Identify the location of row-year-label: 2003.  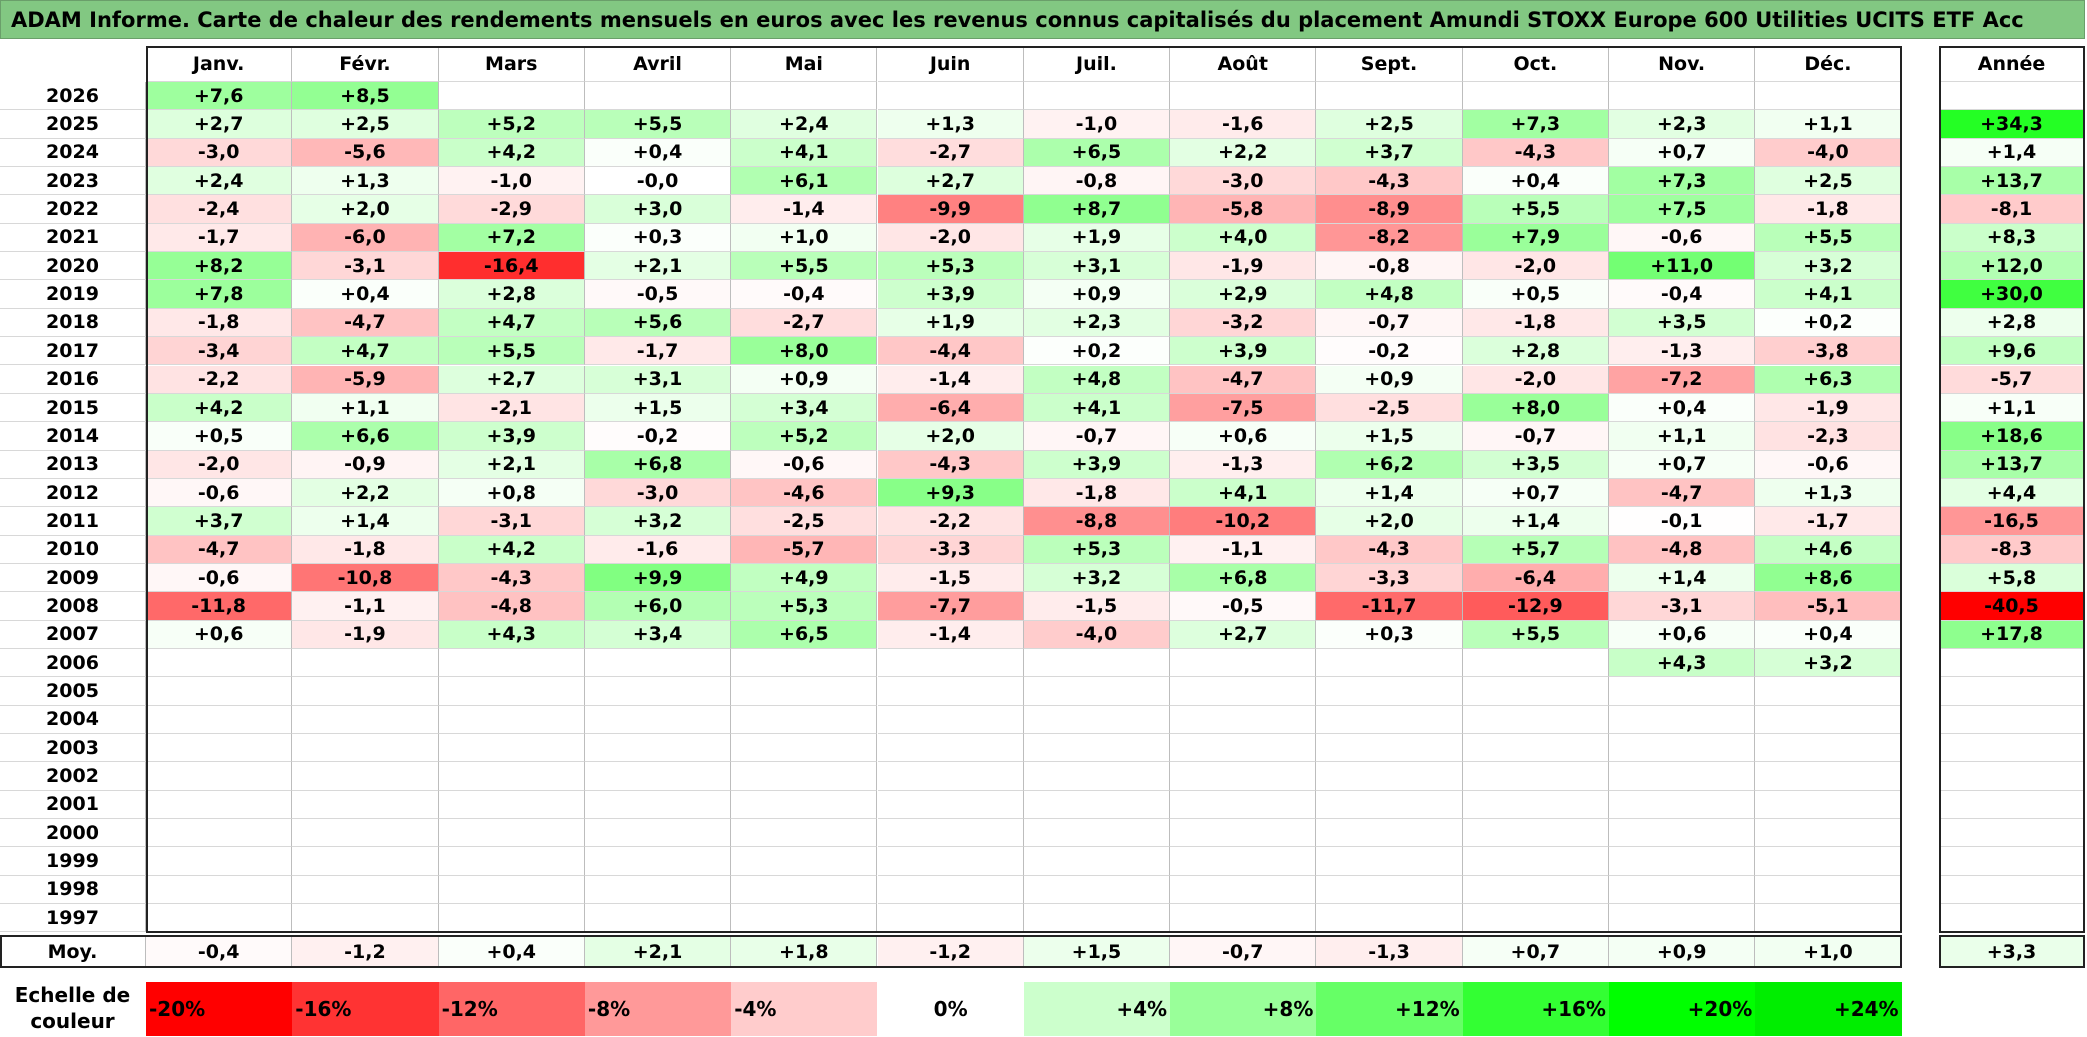
(73, 748).